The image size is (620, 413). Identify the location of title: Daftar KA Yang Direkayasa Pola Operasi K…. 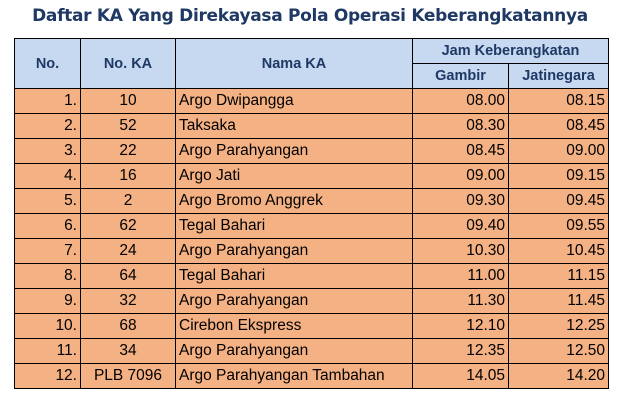
(310, 16).